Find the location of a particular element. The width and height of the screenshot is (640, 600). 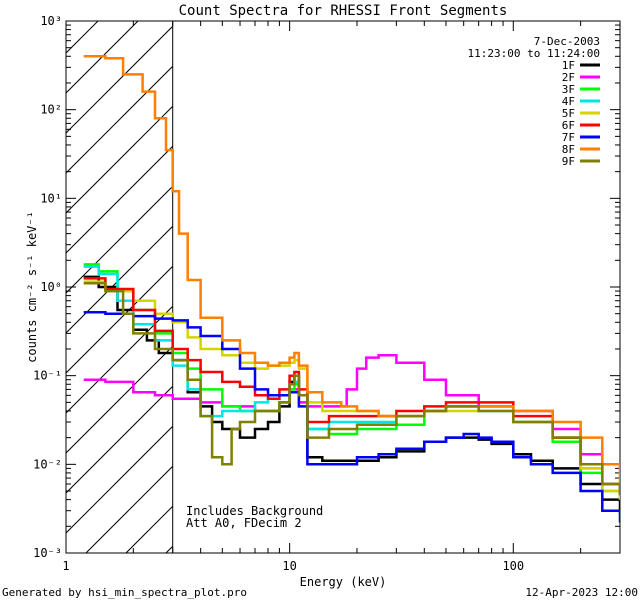

legend-label-7F: 7F is located at coordinates (568, 137).